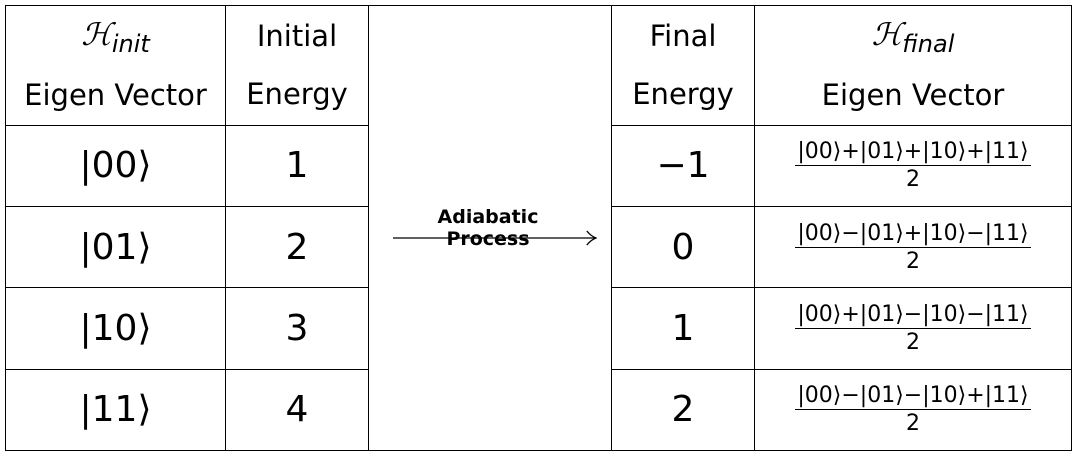 Image resolution: width=1076 pixels, height=456 pixels. Describe the element at coordinates (683, 165) in the screenshot. I see `final-energy: −1` at that location.